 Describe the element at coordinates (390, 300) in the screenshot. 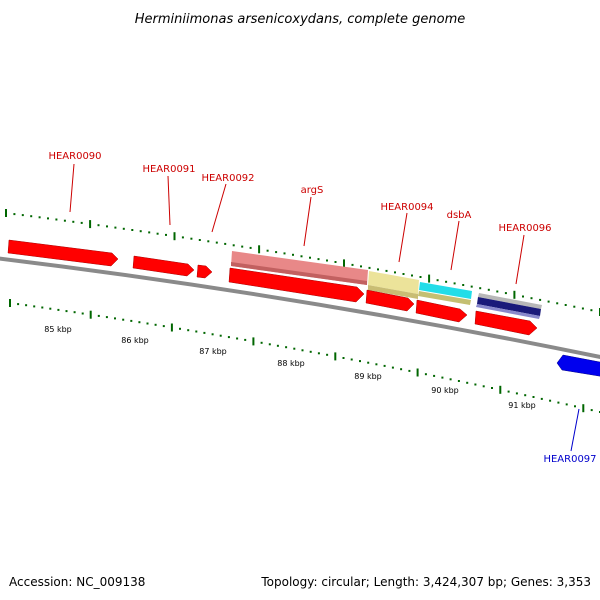

I see `gene-arrow-hear0094` at that location.